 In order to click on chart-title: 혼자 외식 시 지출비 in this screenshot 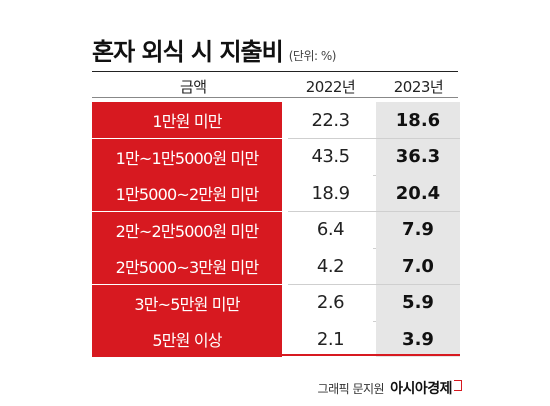, I will do `click(188, 52)`.